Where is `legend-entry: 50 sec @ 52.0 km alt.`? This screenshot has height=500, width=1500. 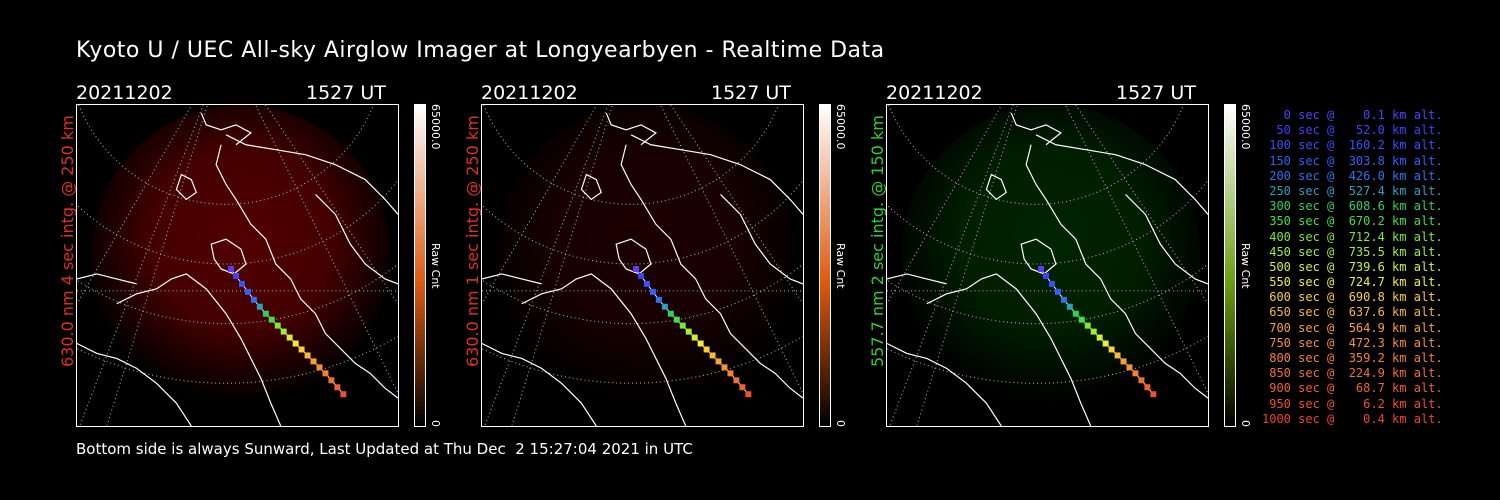
legend-entry: 50 sec @ 52.0 km alt. is located at coordinates (1352, 130).